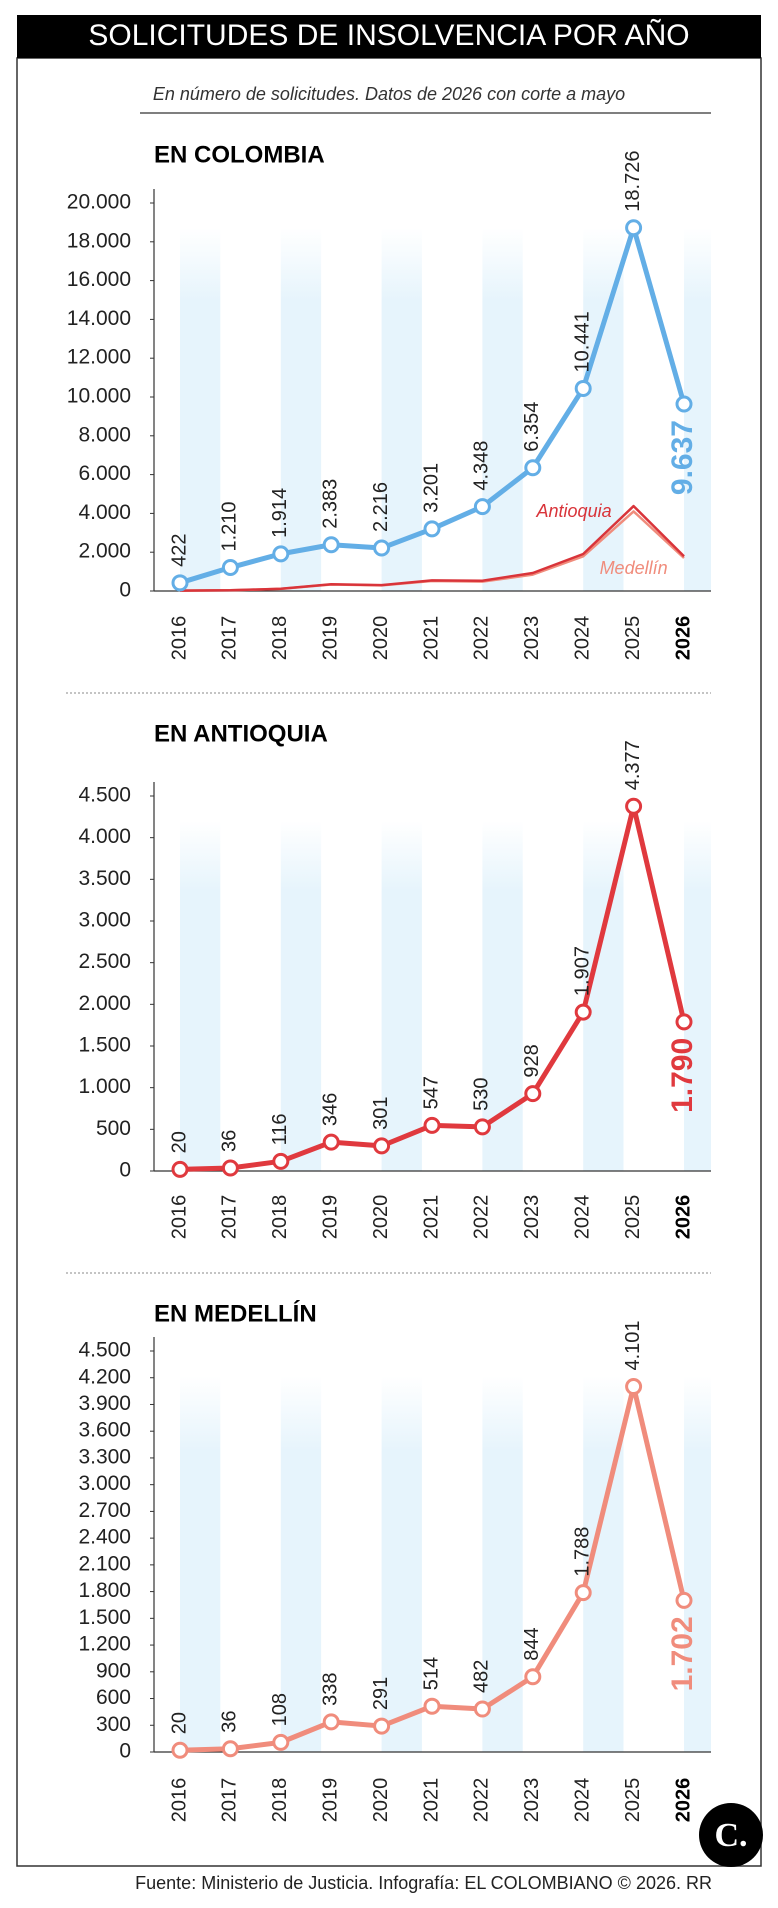 The width and height of the screenshot is (778, 1908). Describe the element at coordinates (104, 473) in the screenshot. I see `y-tick-label: 6.000` at that location.